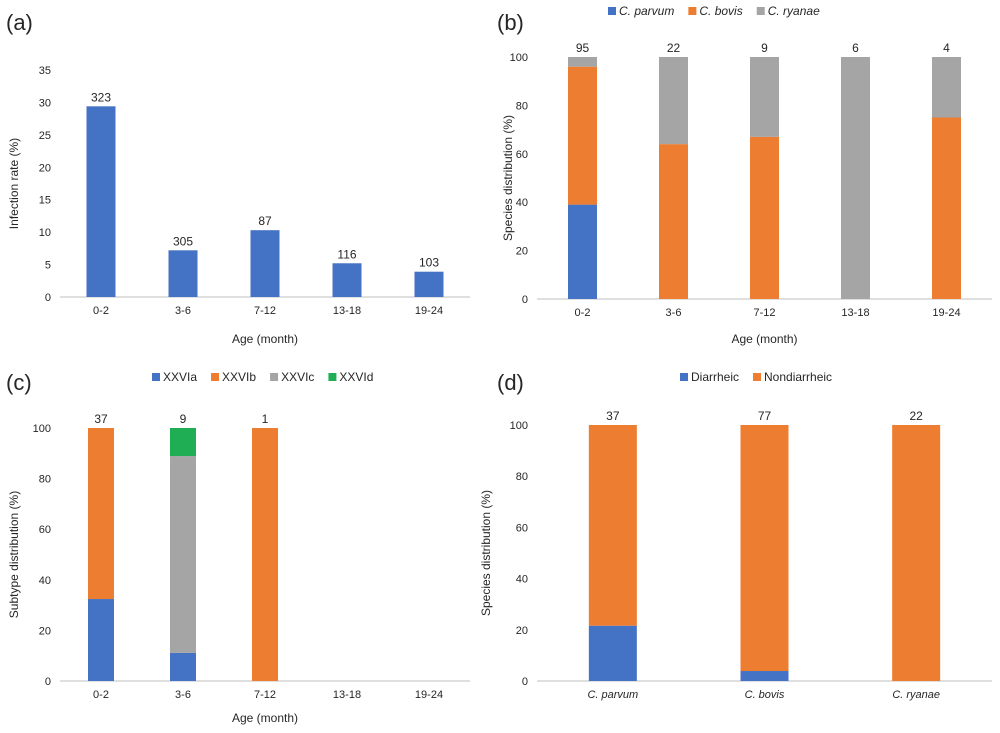 The width and height of the screenshot is (1000, 733). What do you see at coordinates (510, 382) in the screenshot?
I see `panel-label: (d)` at bounding box center [510, 382].